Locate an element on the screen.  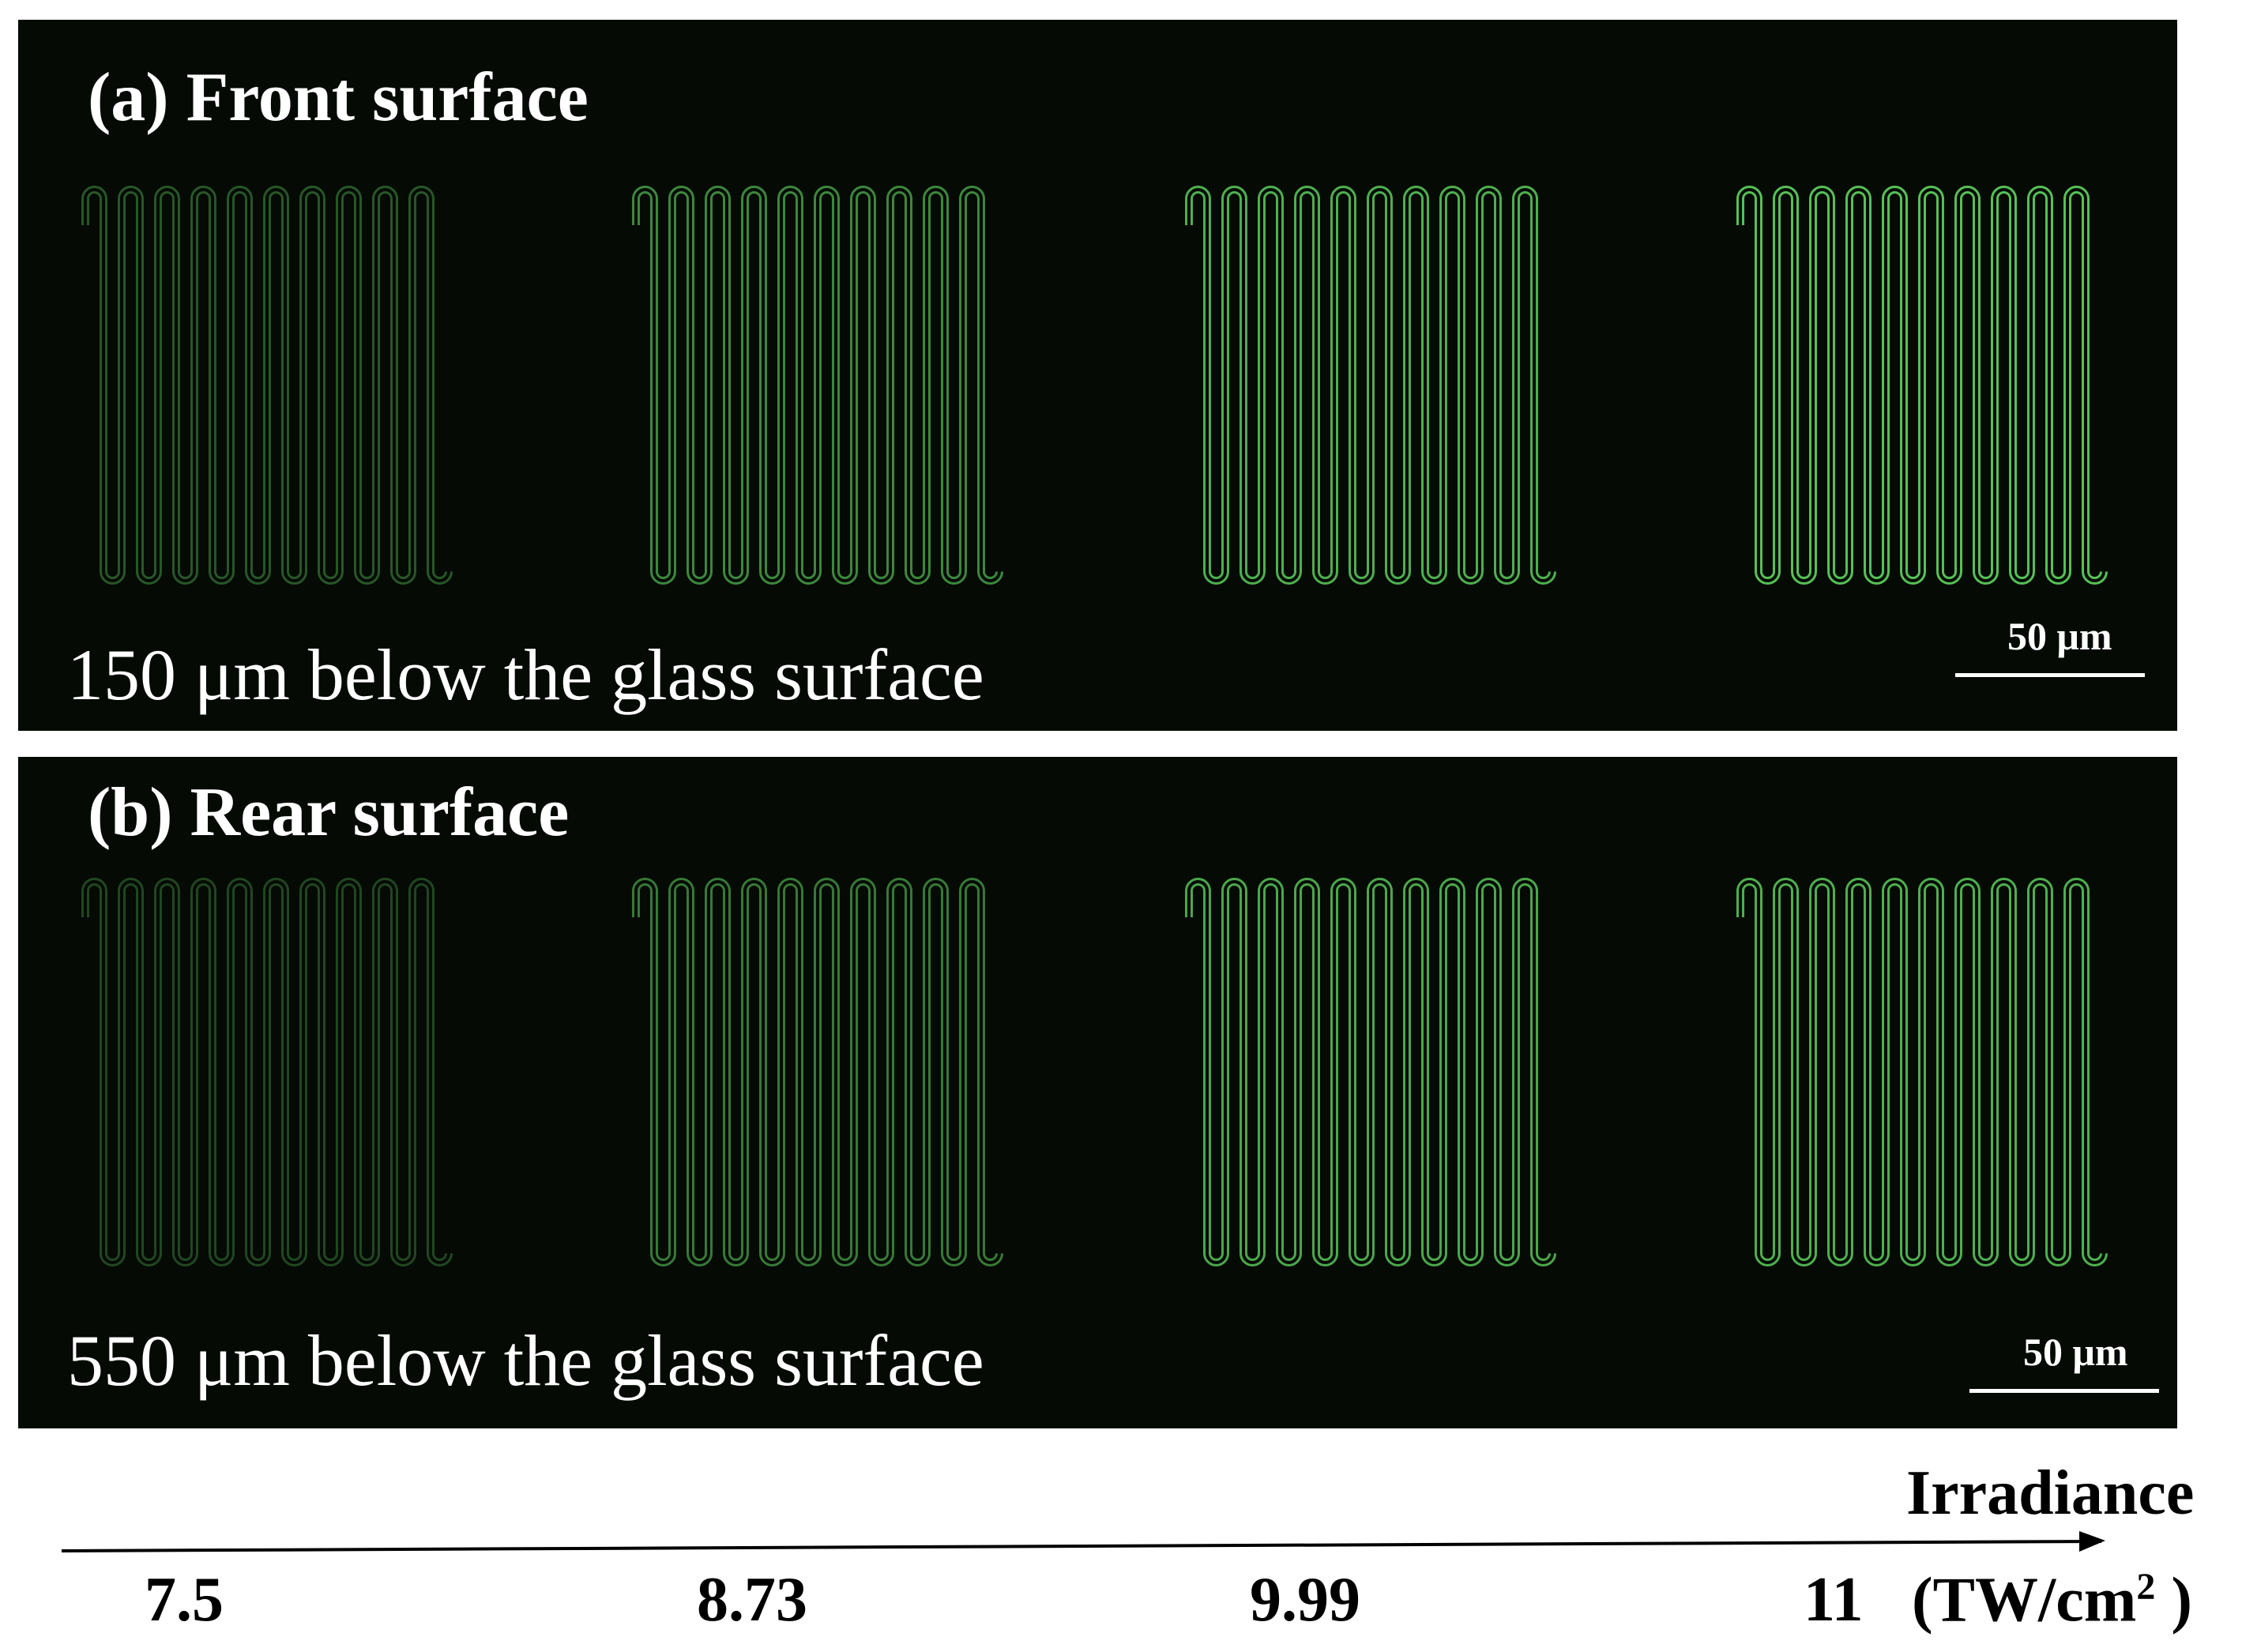
irradiance-axis is located at coordinates (1083, 1541).